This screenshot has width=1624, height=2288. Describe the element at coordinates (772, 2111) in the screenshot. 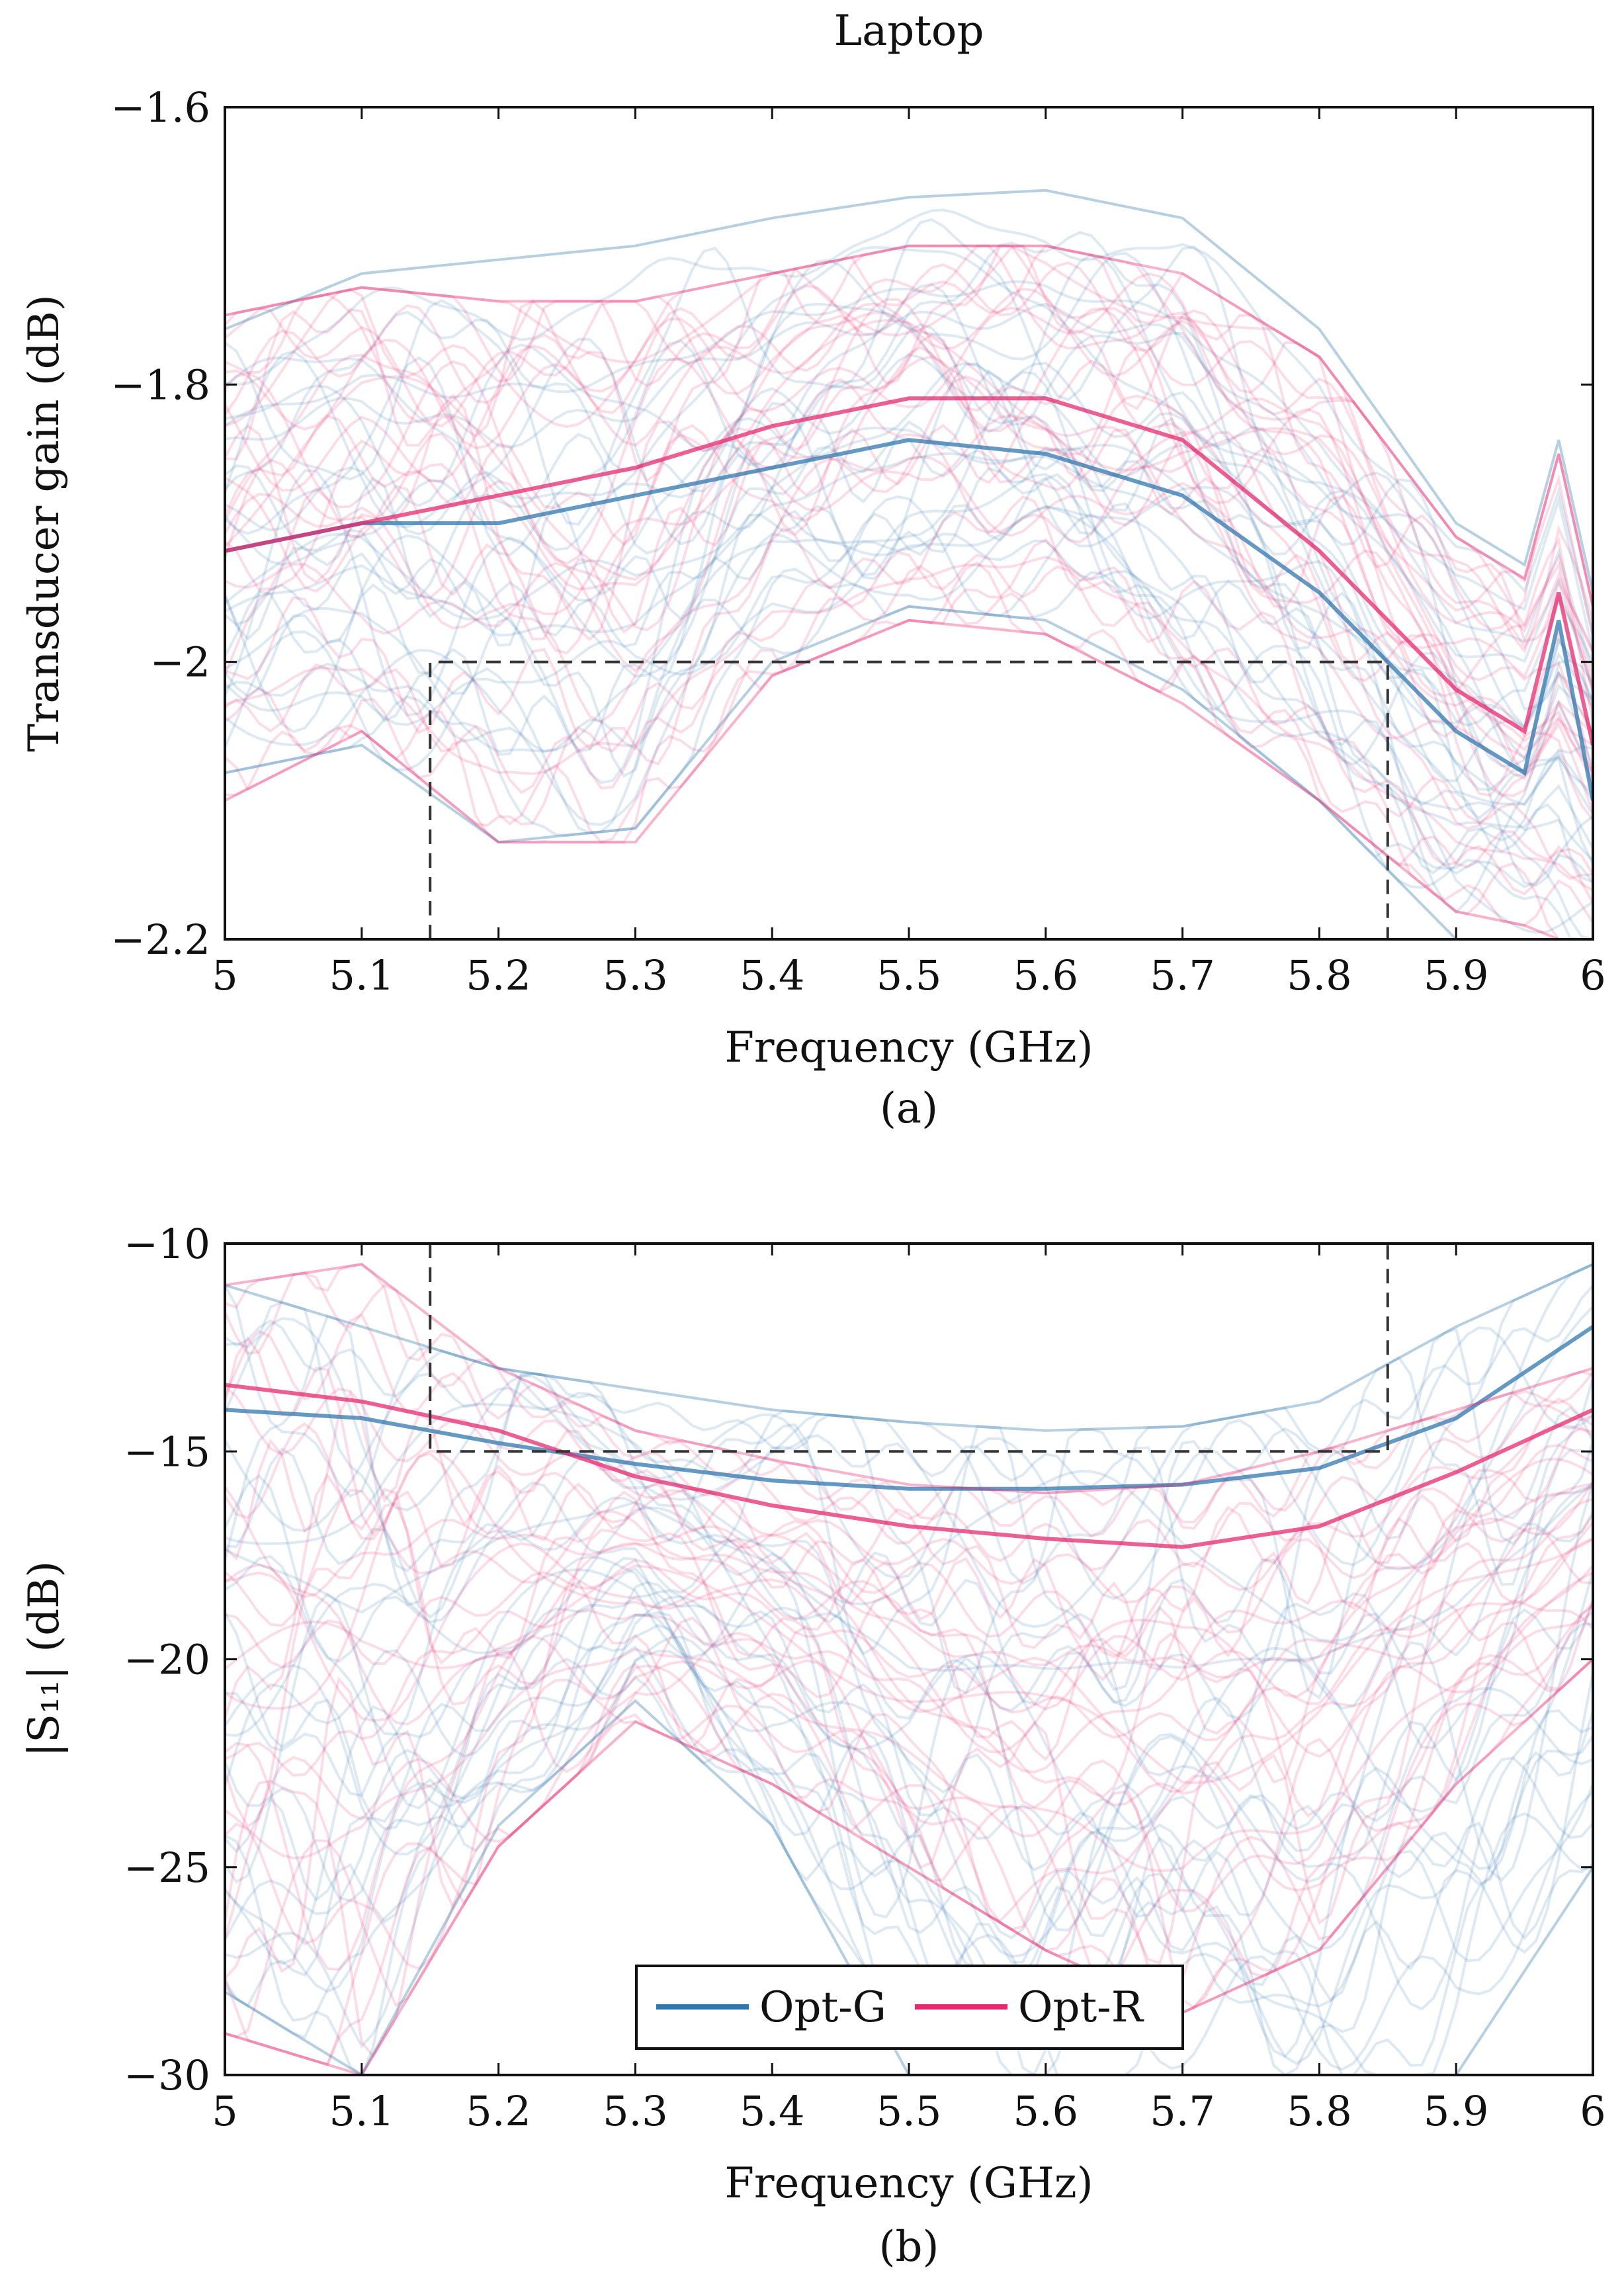

I see `x-tick-label: 5.4` at that location.